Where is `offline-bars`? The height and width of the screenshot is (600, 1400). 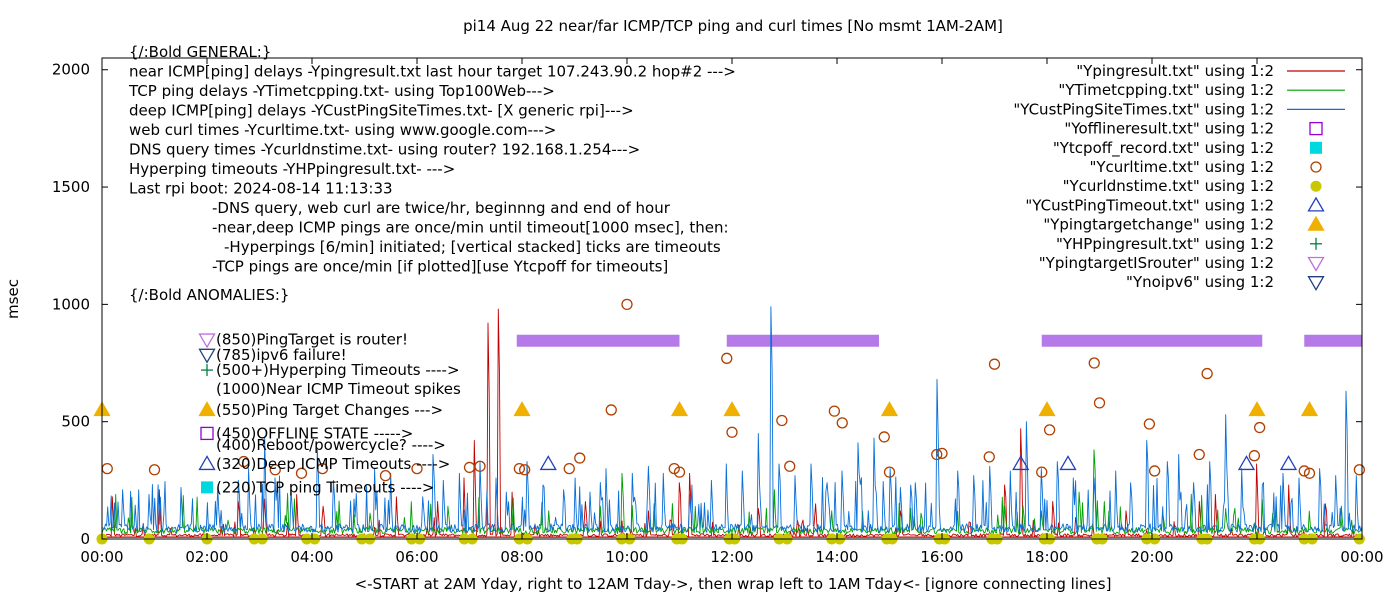
offline-bars is located at coordinates (939, 340).